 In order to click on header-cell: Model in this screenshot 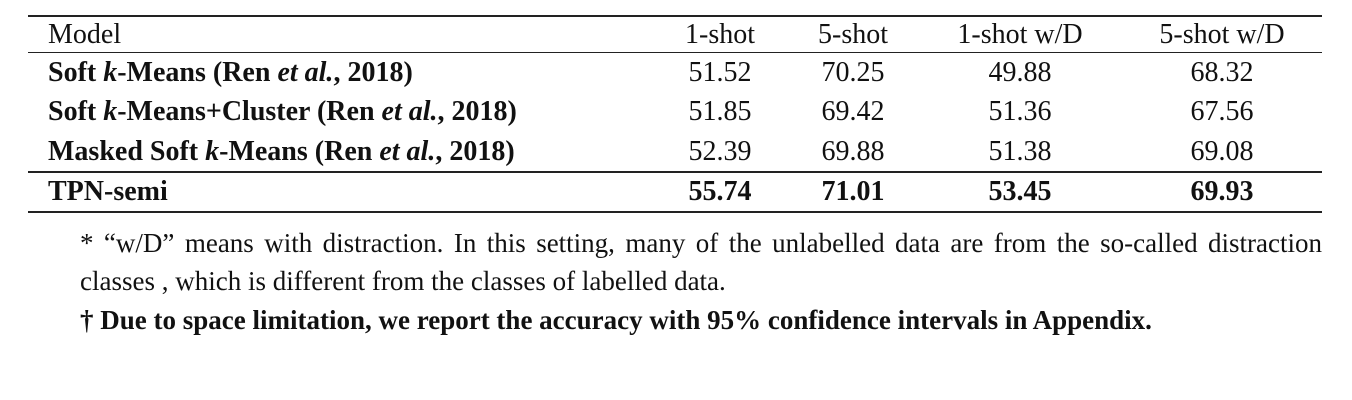, I will do `click(85, 34)`.